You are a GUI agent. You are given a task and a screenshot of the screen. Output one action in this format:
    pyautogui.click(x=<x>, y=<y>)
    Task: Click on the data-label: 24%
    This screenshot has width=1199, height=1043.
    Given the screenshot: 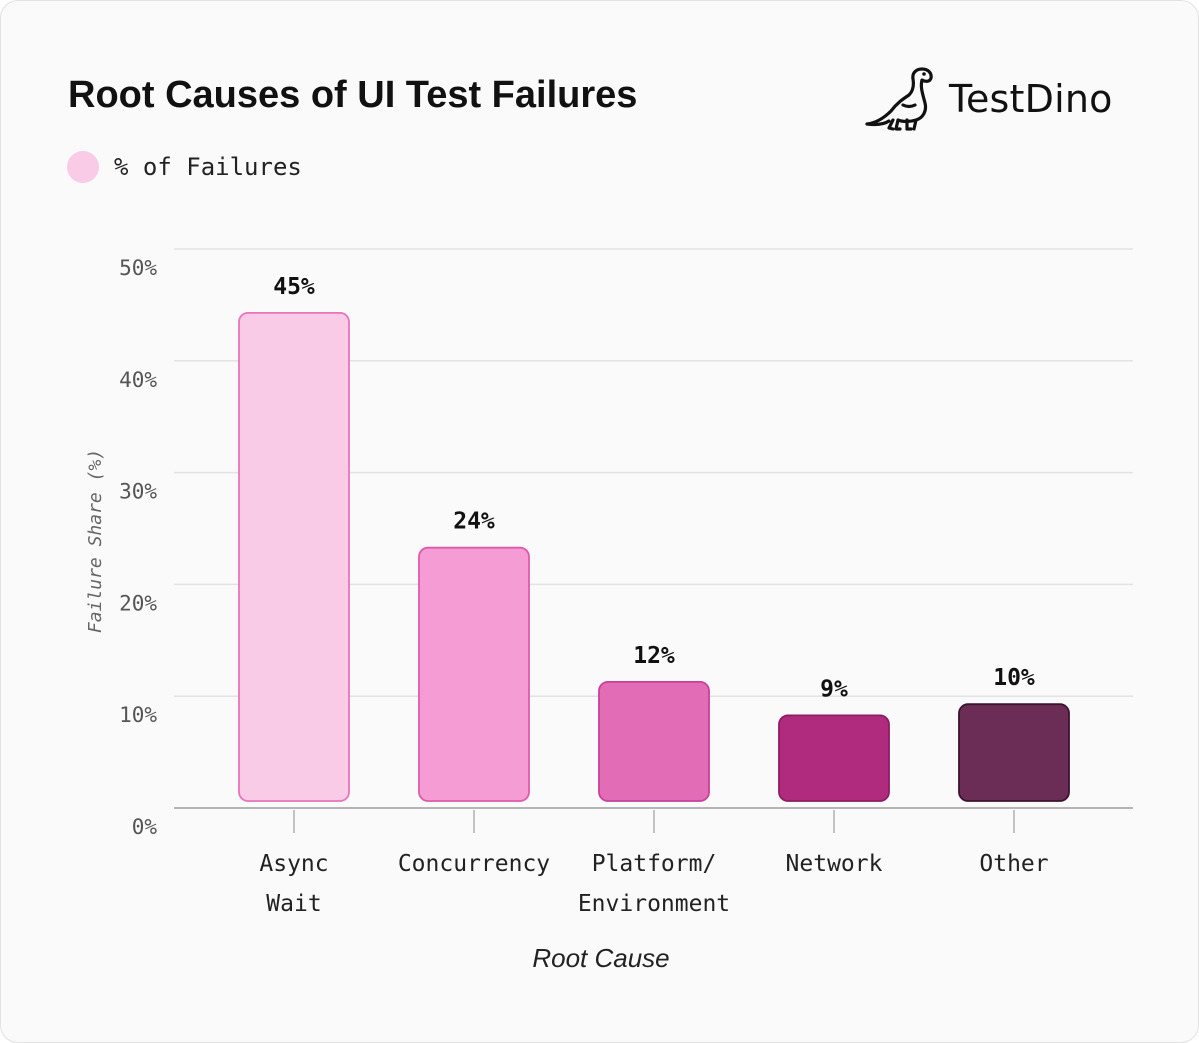 What is the action you would take?
    pyautogui.click(x=474, y=522)
    